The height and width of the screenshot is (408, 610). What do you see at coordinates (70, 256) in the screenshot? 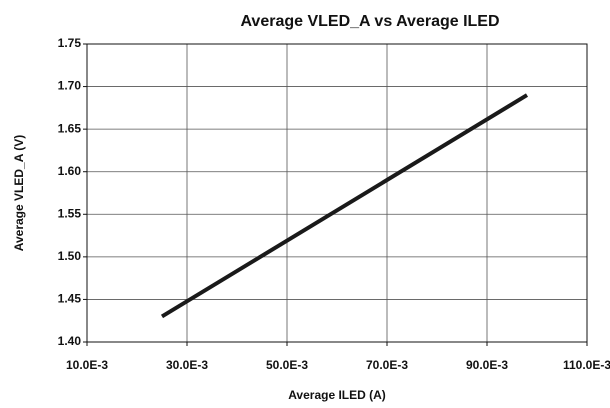
I see `y-tick-label: 1.50` at bounding box center [70, 256].